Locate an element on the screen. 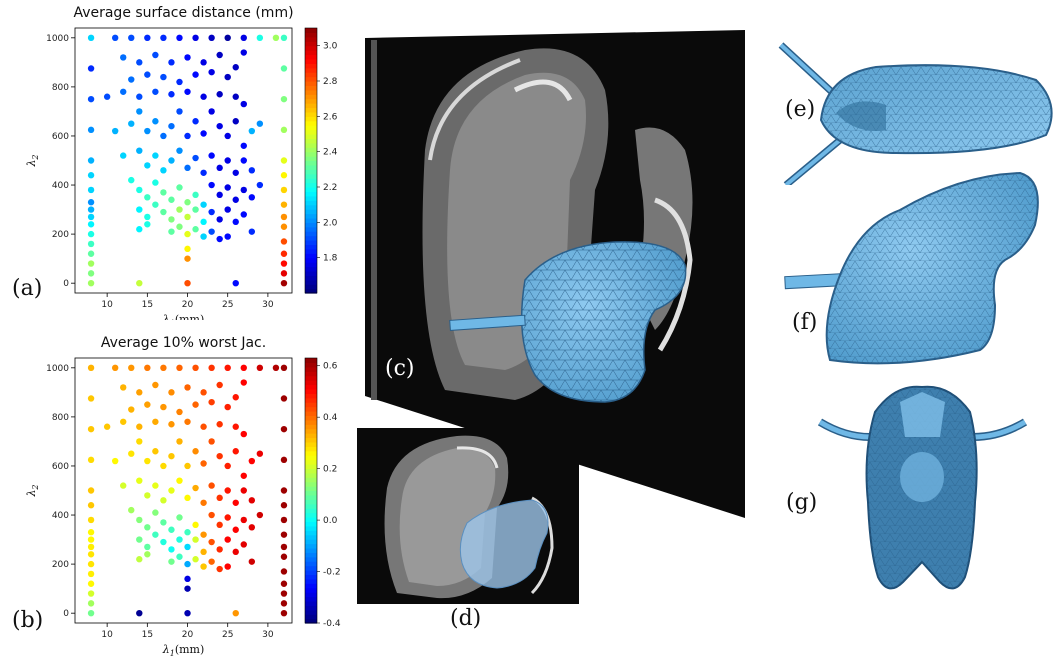  mesh-view-top is located at coordinates (917, 110).